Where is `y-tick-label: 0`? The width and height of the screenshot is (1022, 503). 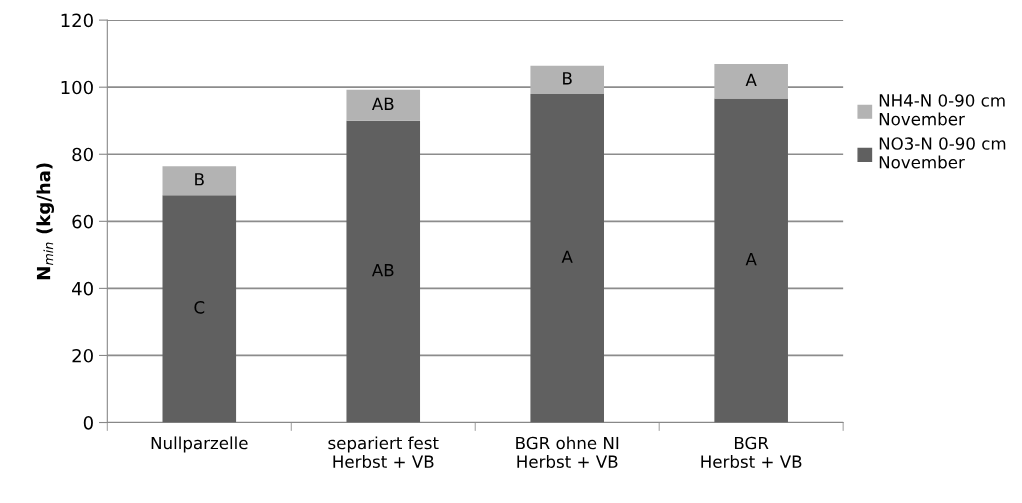 y-tick-label: 0 is located at coordinates (88, 422).